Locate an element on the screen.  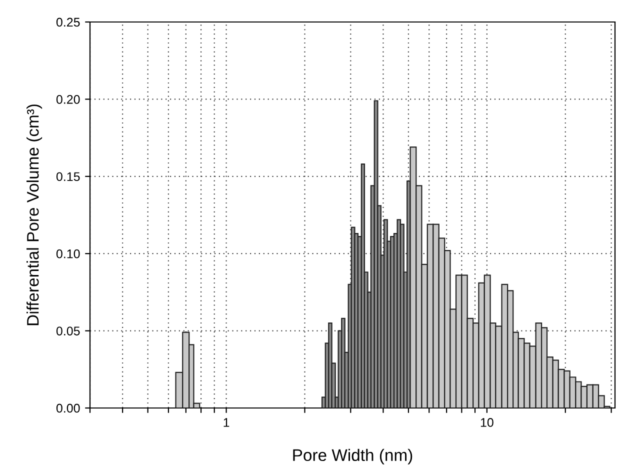
x-axis-title: Pore Width (nm) is located at coordinates (352, 456).